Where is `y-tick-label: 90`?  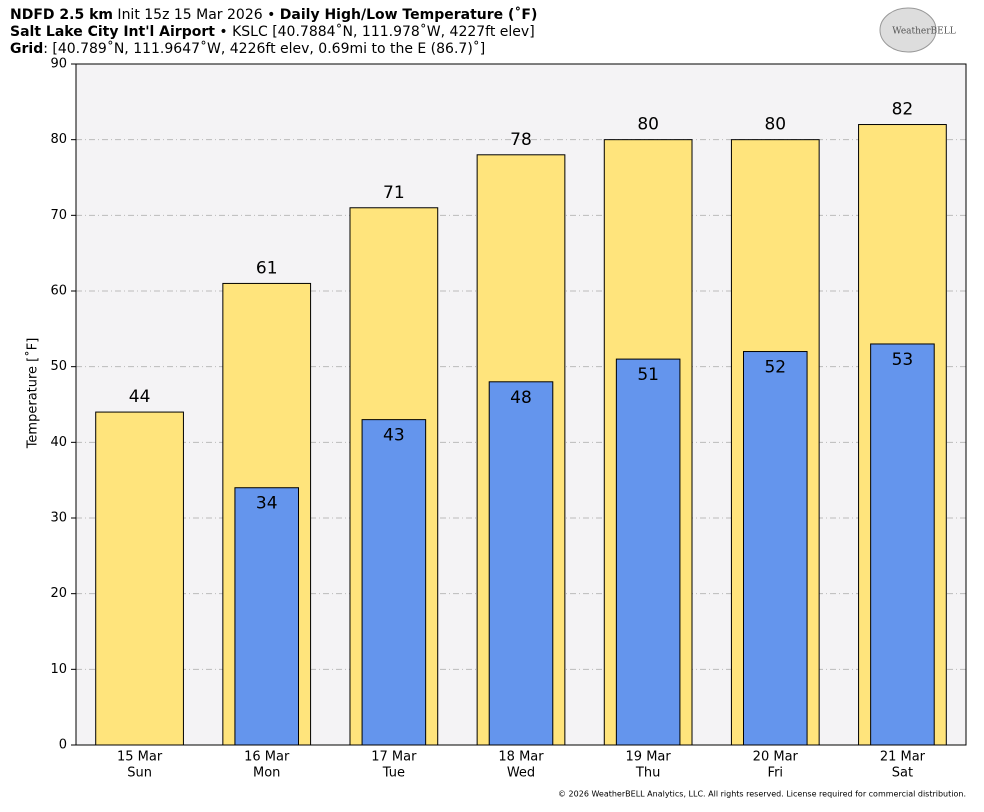 y-tick-label: 90 is located at coordinates (58, 64).